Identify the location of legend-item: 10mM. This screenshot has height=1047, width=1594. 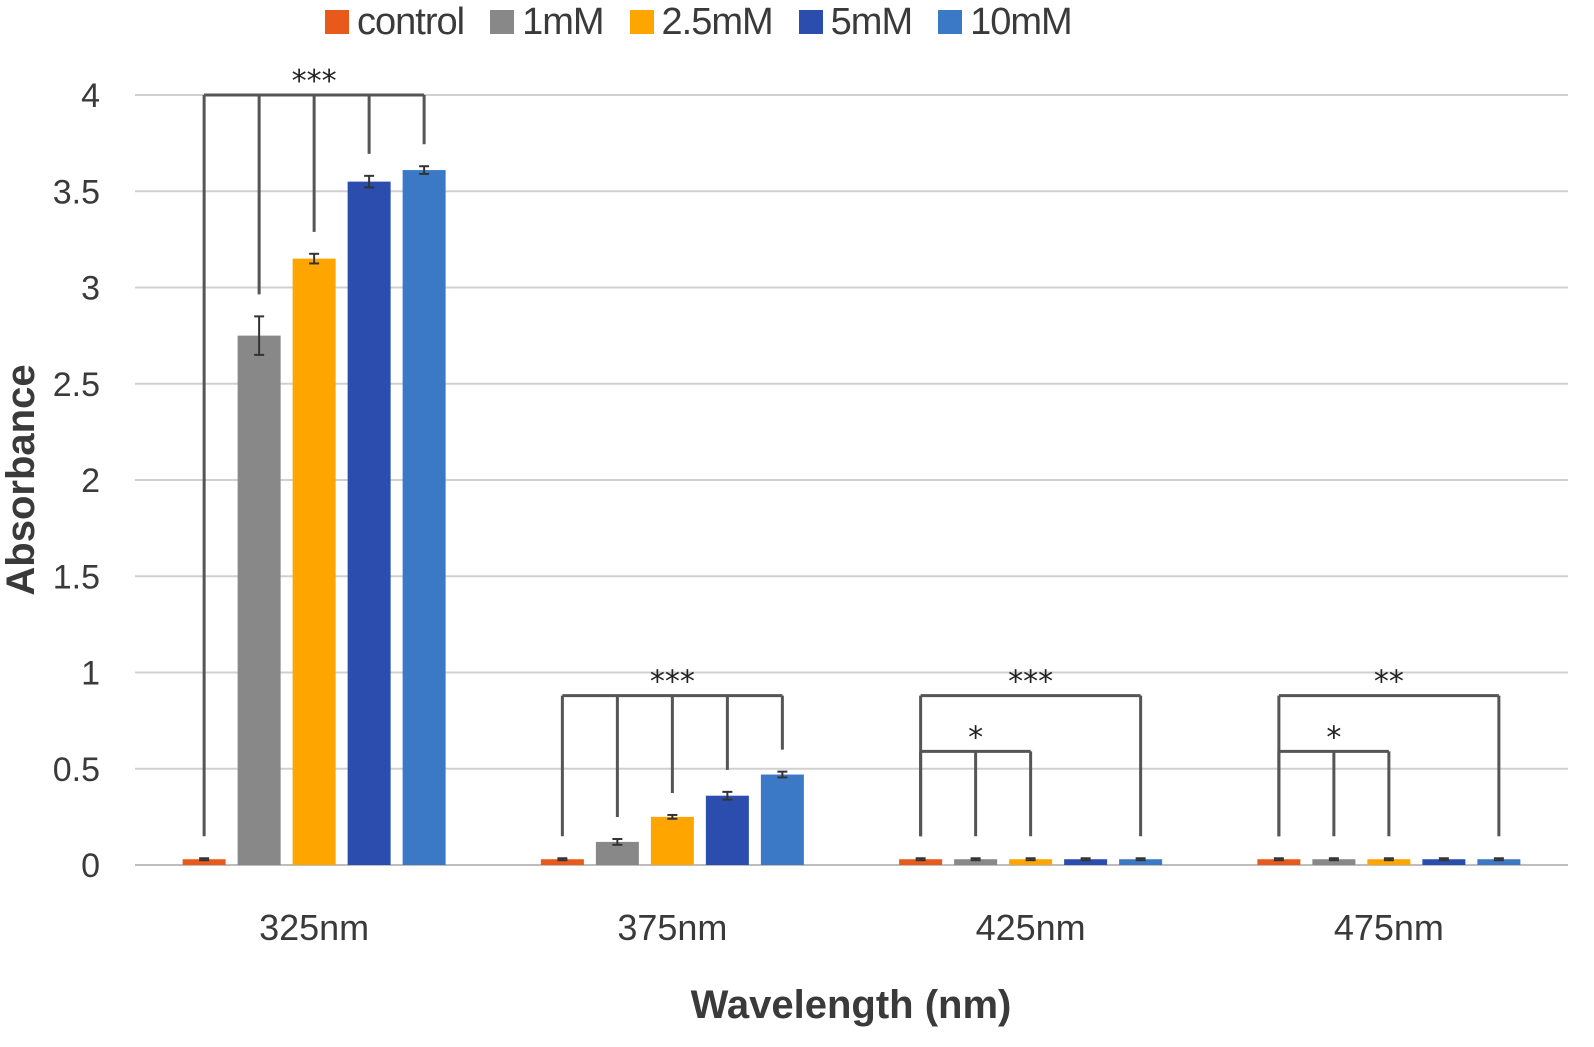
(1005, 22).